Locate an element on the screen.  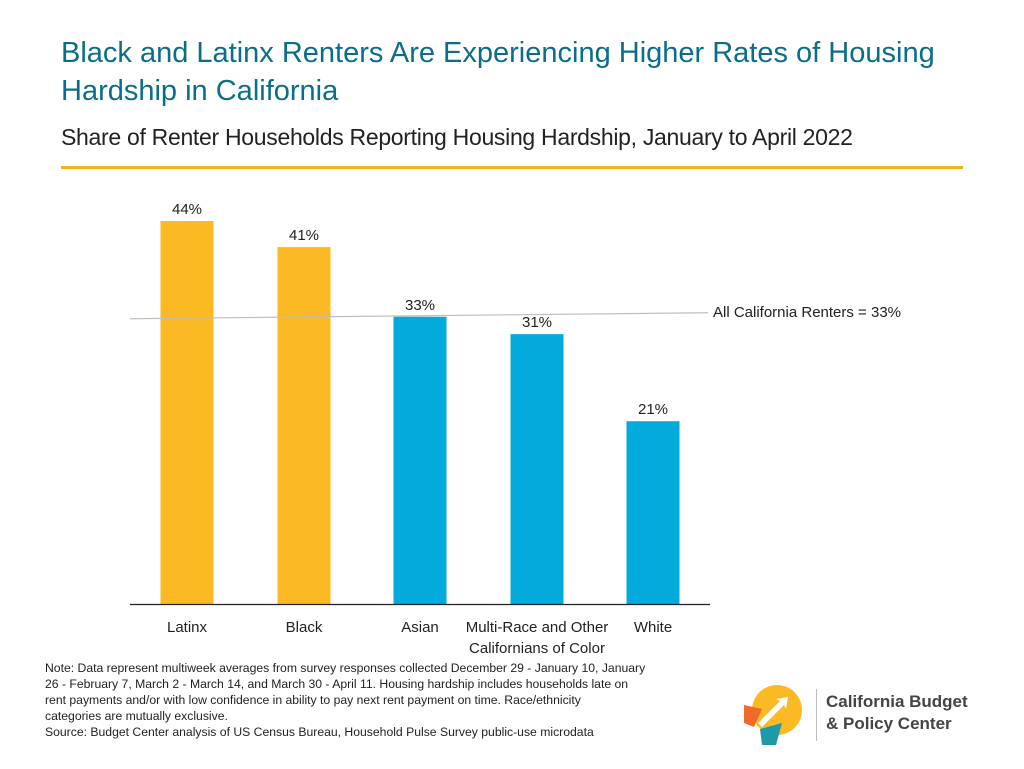
title-rule is located at coordinates (512, 167).